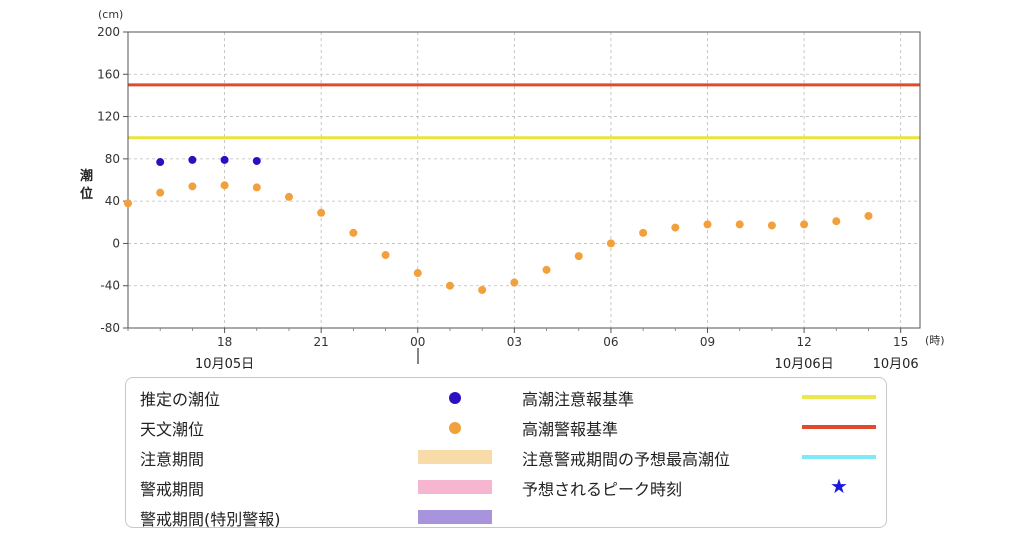 Image resolution: width=1024 pixels, height=559 pixels. What do you see at coordinates (935, 340) in the screenshot?
I see `x-unit-label: (時)` at bounding box center [935, 340].